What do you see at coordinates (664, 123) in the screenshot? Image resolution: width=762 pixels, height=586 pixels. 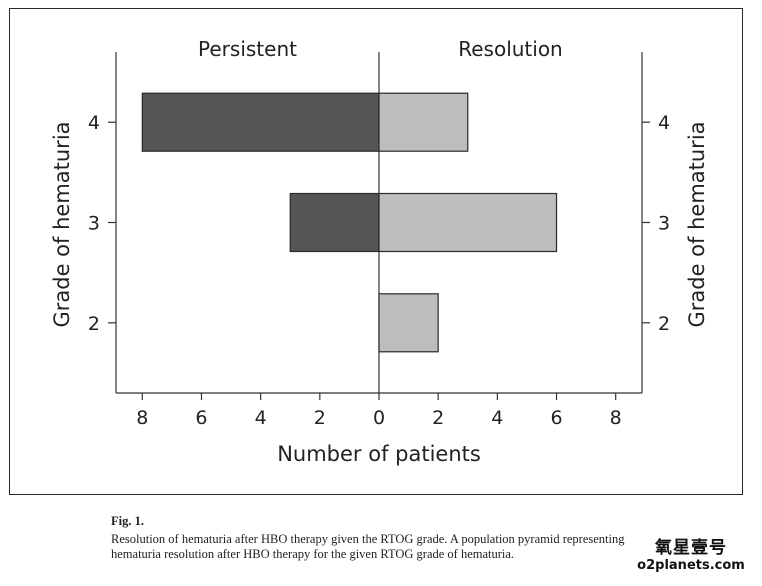 I see `y-tick-label-right: 4` at bounding box center [664, 123].